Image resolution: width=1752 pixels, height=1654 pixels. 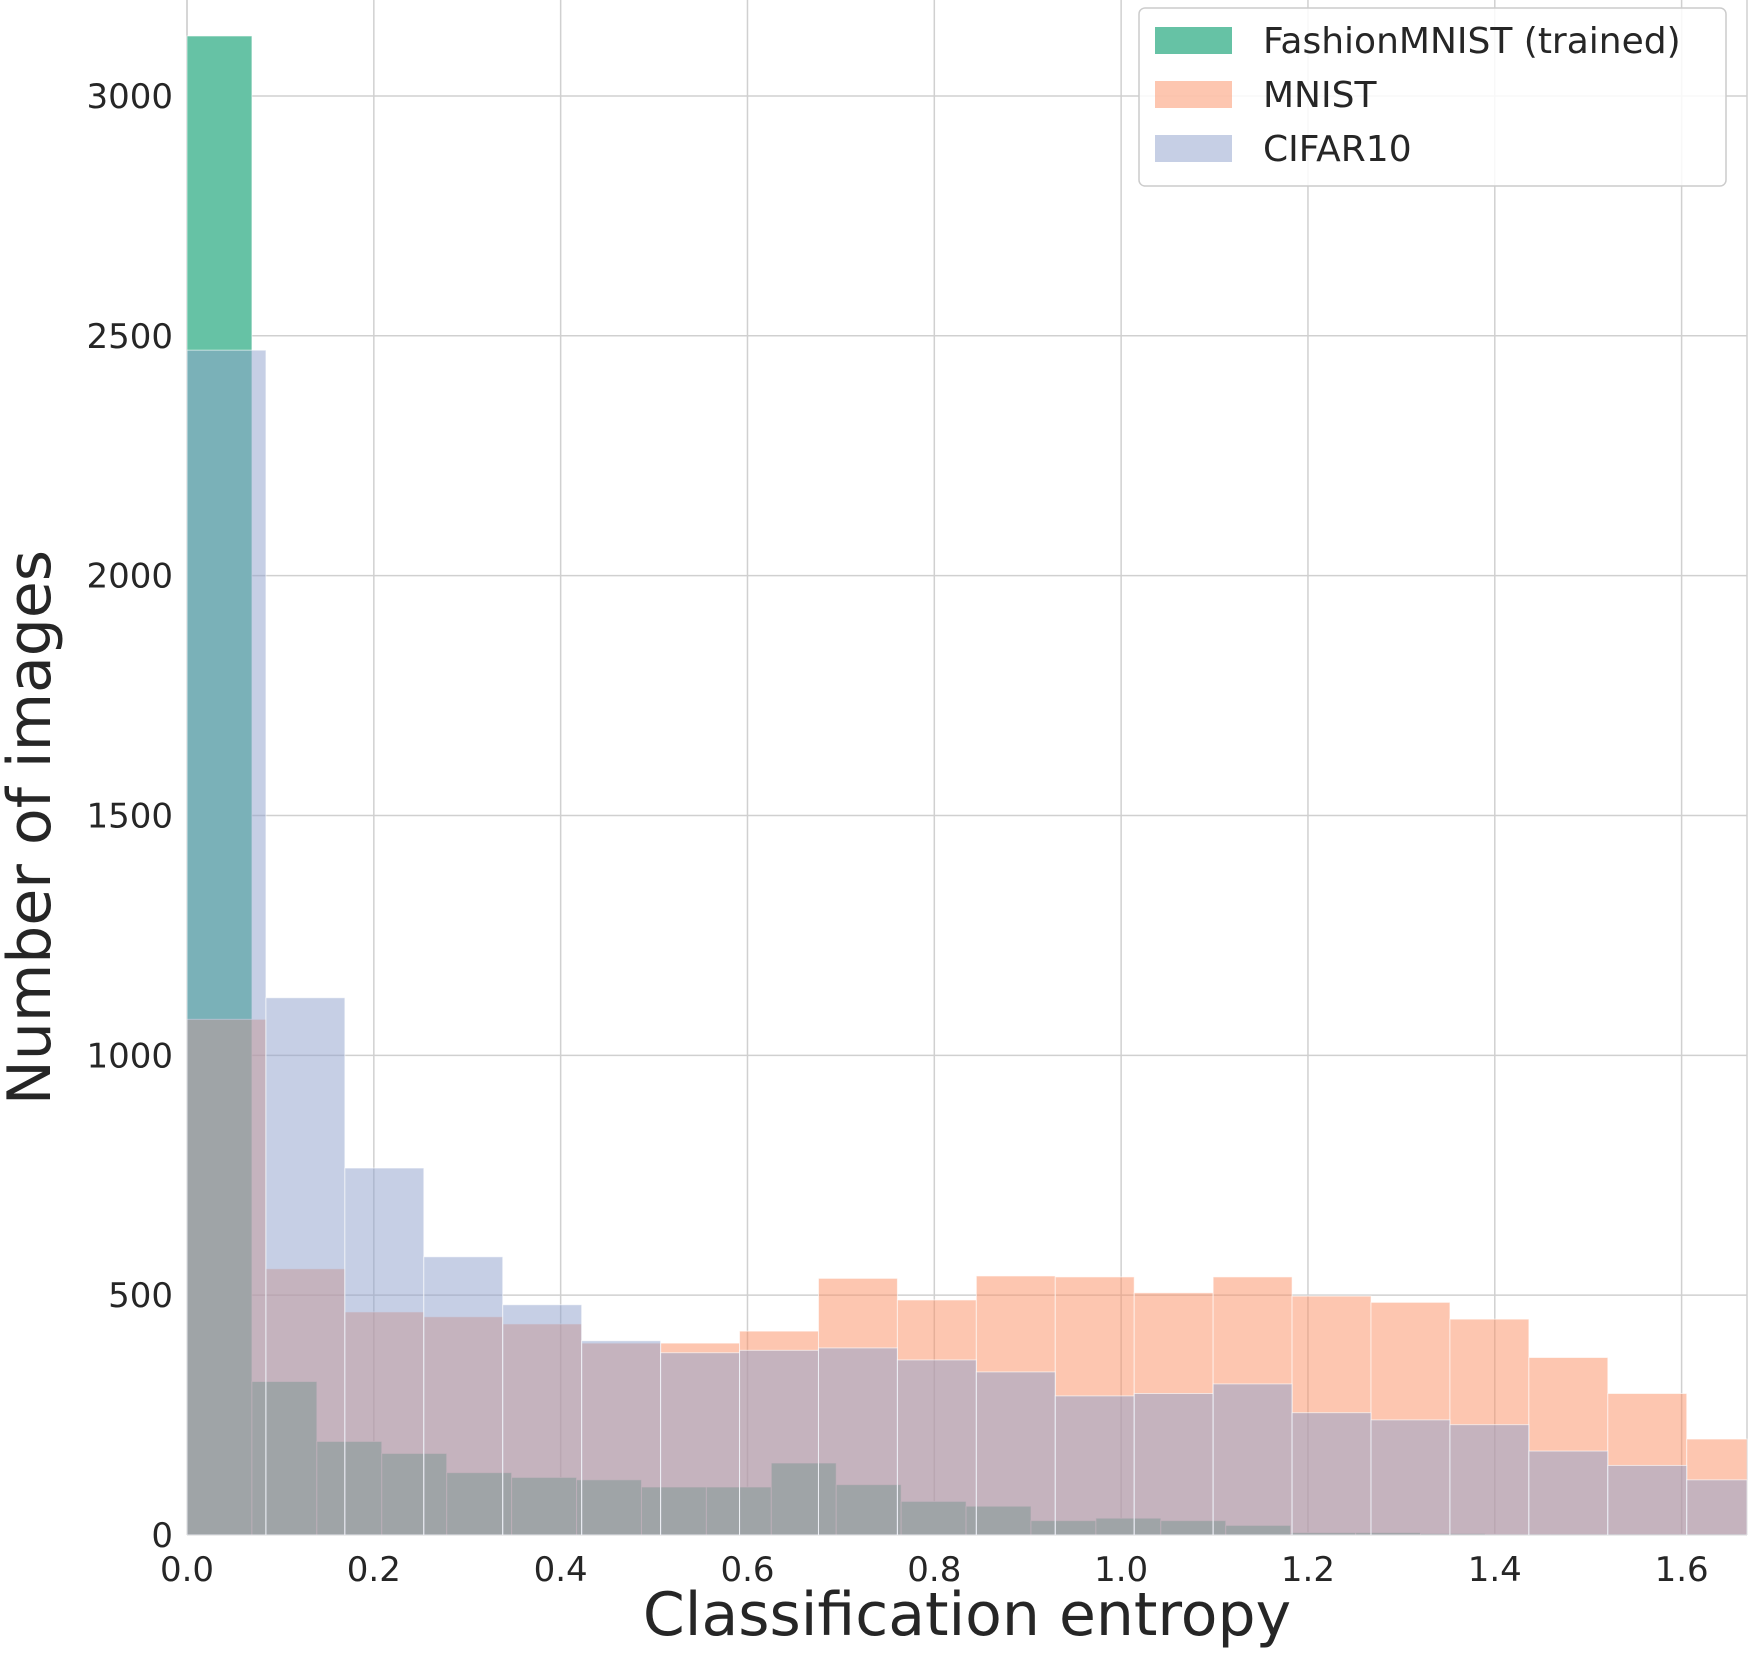 What do you see at coordinates (1308, 1570) in the screenshot?
I see `x-tick-label: 1.2` at bounding box center [1308, 1570].